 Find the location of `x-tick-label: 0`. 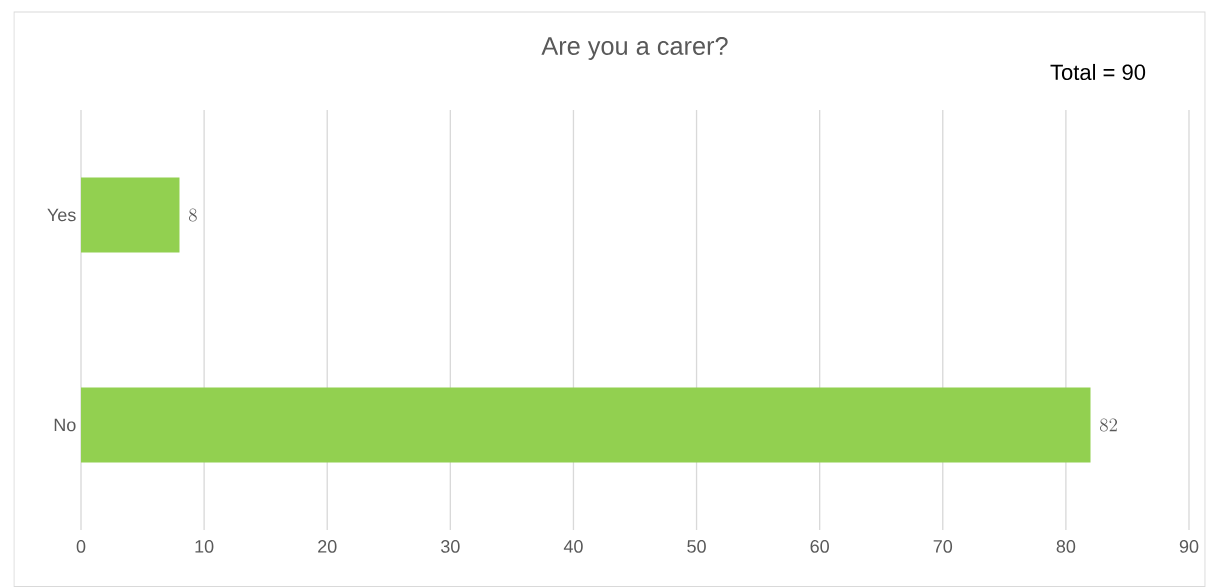

x-tick-label: 0 is located at coordinates (81, 546).